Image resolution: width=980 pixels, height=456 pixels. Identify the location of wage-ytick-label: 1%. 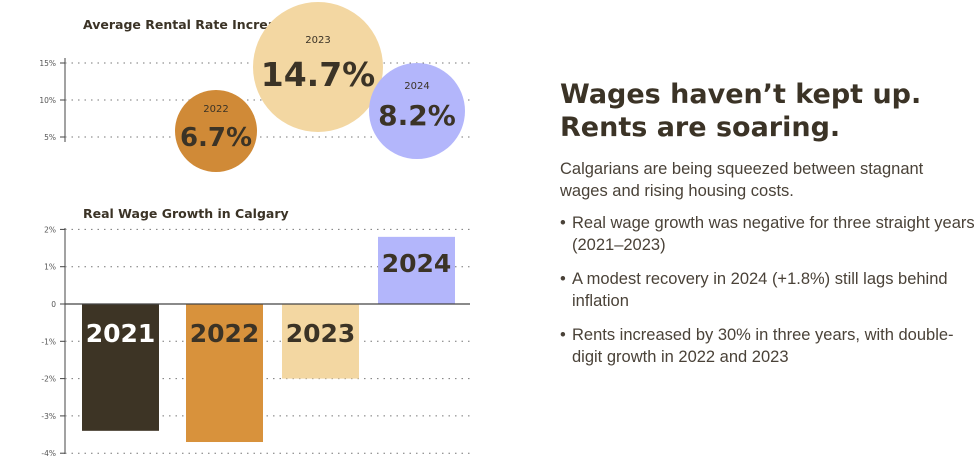
(50, 267).